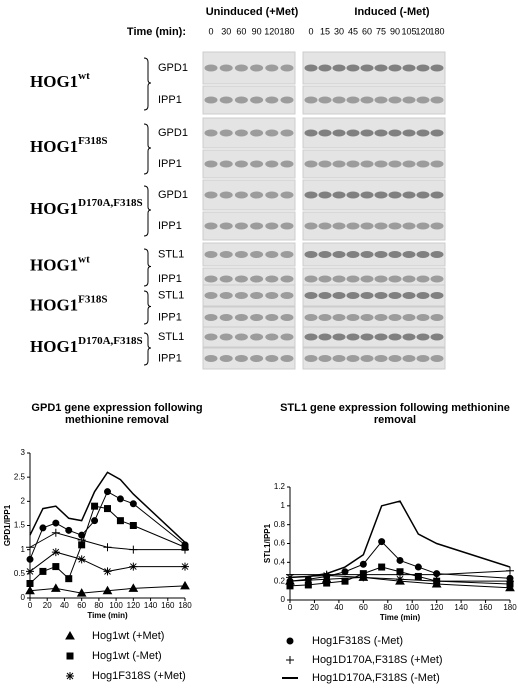 The image size is (518, 691). I want to click on y-tick-label: 2, so click(23, 500).